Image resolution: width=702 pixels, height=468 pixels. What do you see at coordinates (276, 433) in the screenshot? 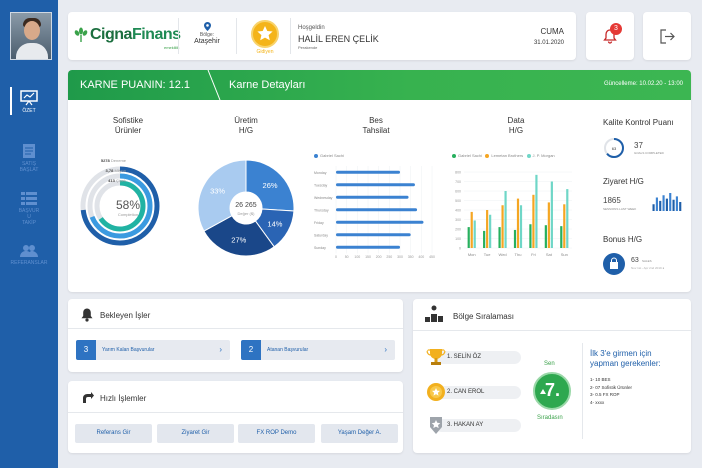
I see `quick-button-fx-rop: FX ROP Demo` at bounding box center [276, 433].